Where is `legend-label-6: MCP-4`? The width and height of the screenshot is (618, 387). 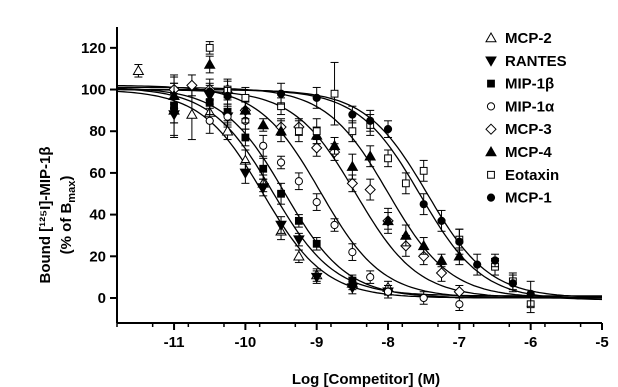 legend-label-6: MCP-4 is located at coordinates (528, 152).